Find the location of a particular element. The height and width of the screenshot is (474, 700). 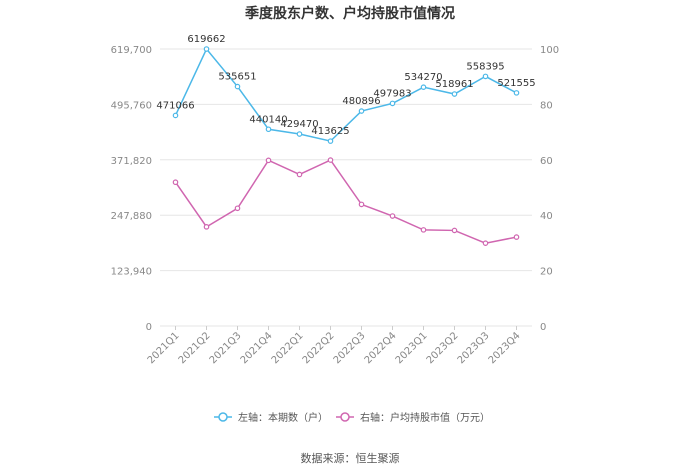

x-tick-label: 2023Q4 is located at coordinates (505, 348).